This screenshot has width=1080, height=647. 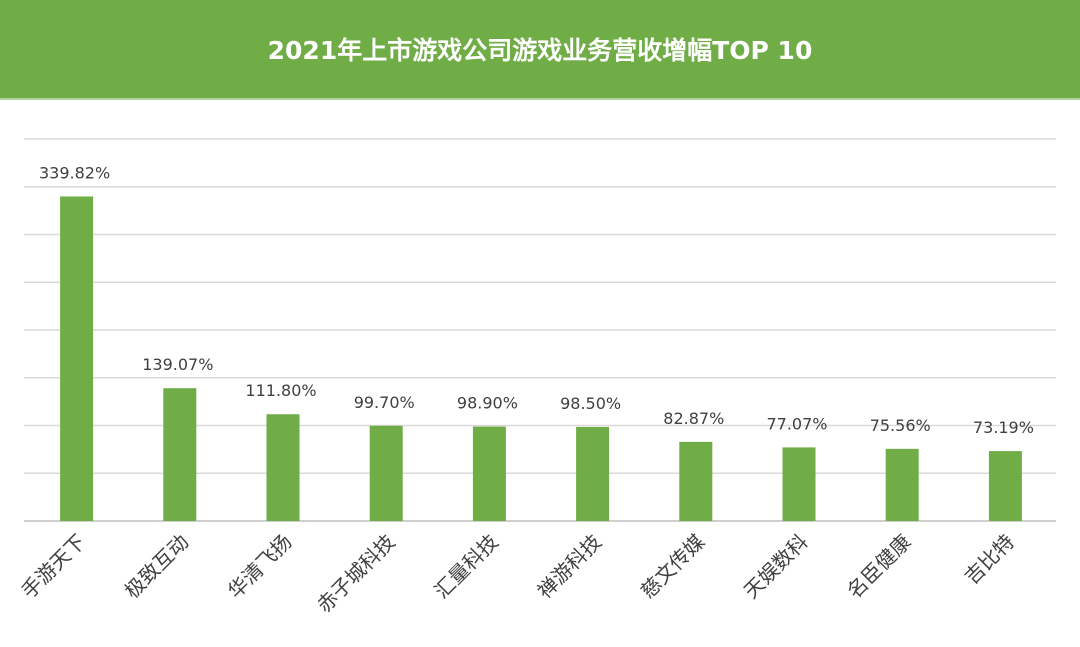 What do you see at coordinates (487, 403) in the screenshot?
I see `data-label: 98.90%` at bounding box center [487, 403].